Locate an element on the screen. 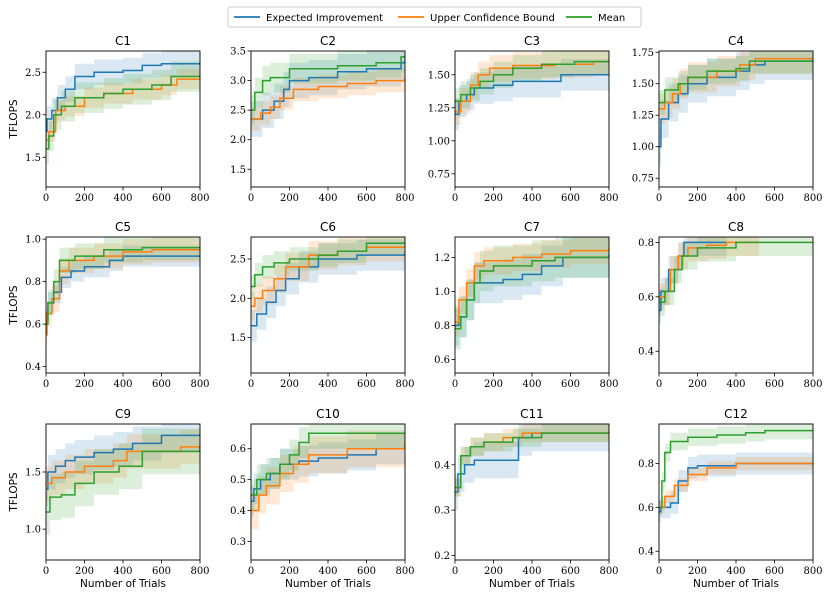 This screenshot has width=830, height=605. plot-area-c9 is located at coordinates (123, 479).